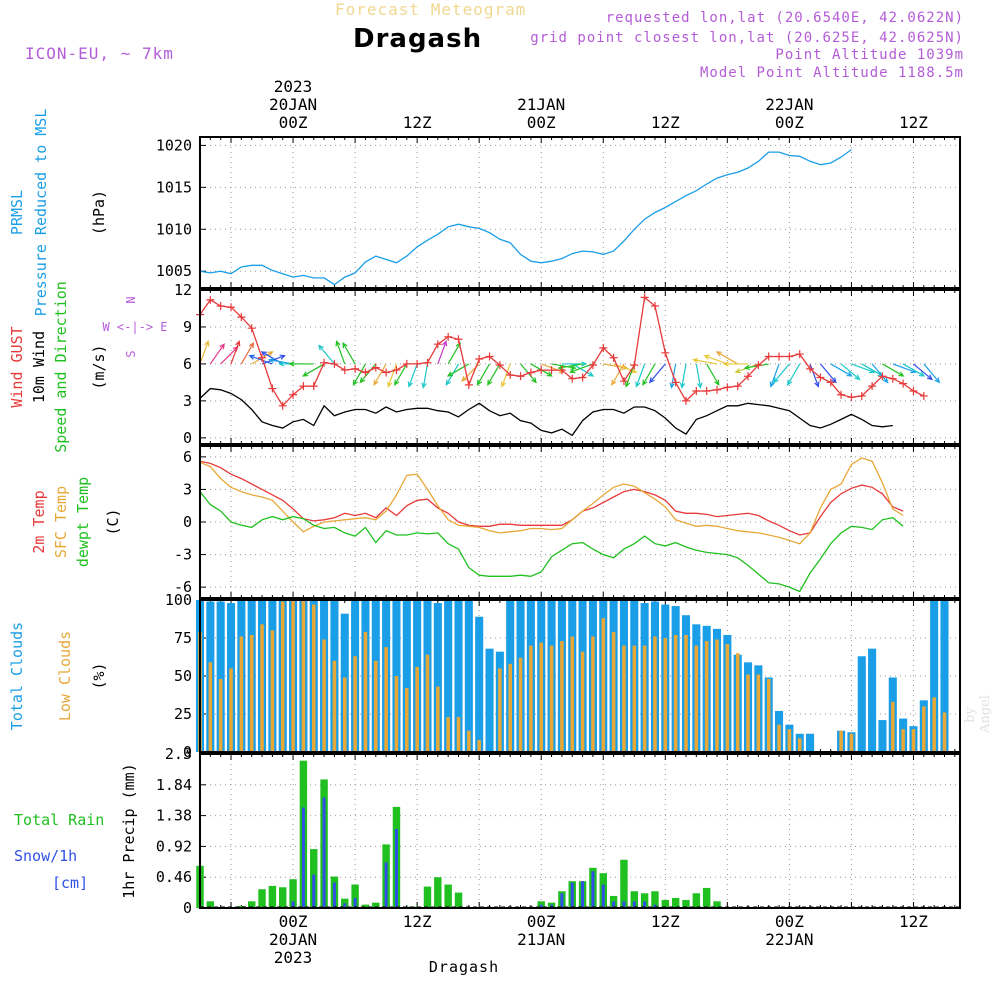  I want to click on compass-west-east: W <-|-> E, so click(134, 327).